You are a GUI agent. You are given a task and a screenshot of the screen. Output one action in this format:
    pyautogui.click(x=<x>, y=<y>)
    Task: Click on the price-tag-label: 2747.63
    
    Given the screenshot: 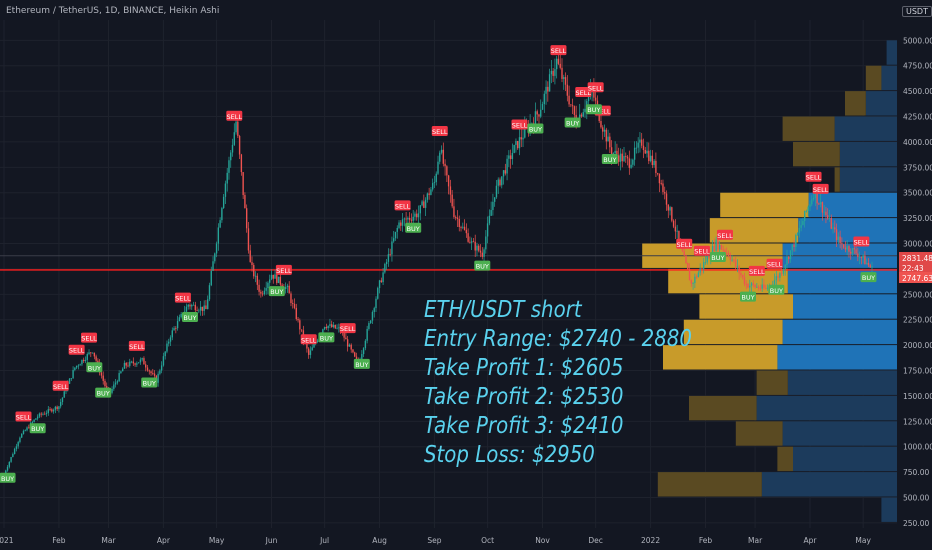 What is the action you would take?
    pyautogui.click(x=917, y=278)
    